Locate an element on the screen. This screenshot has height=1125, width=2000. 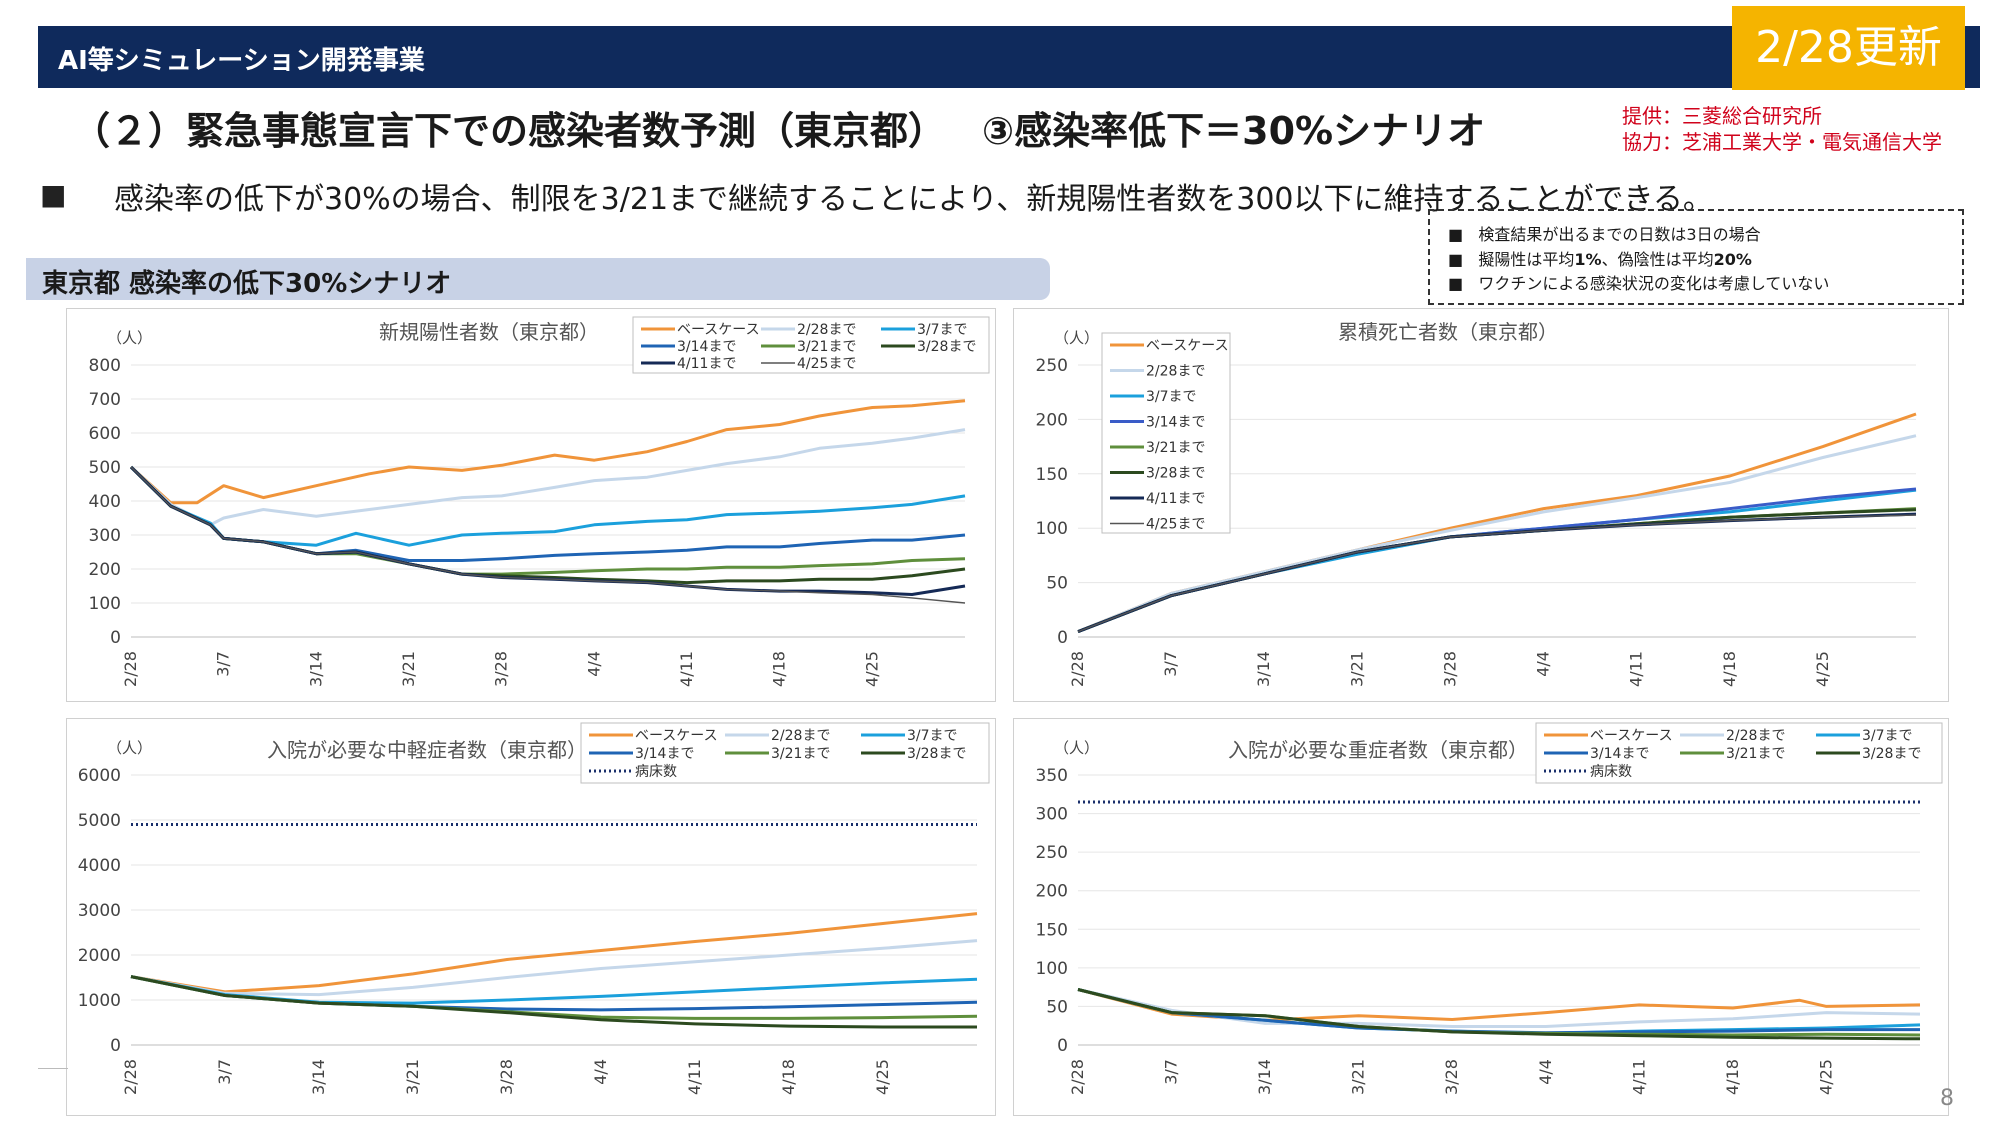
y-tick-label: 800 is located at coordinates (105, 366).